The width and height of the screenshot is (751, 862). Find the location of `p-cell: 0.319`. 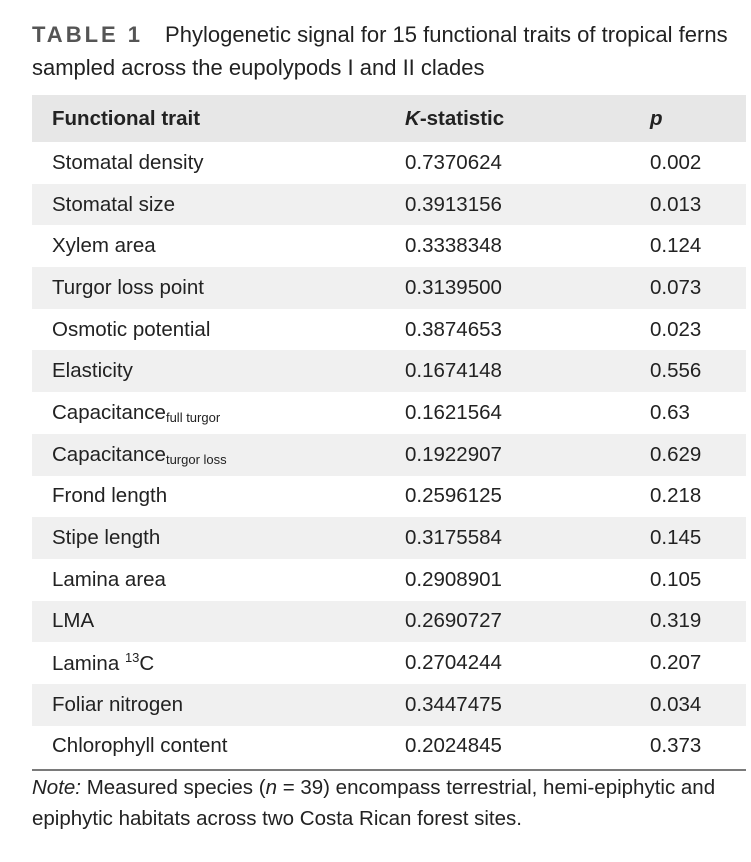

p-cell: 0.319 is located at coordinates (676, 621).